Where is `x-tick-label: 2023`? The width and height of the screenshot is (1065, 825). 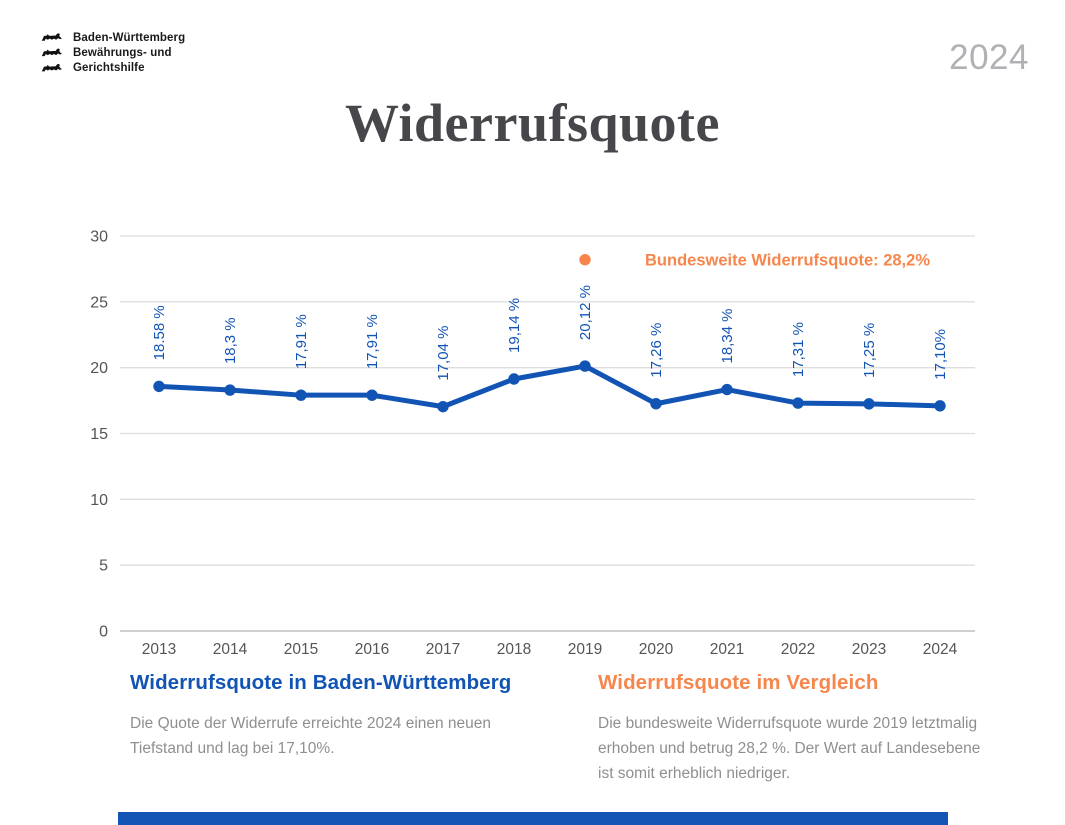
x-tick-label: 2023 is located at coordinates (869, 649).